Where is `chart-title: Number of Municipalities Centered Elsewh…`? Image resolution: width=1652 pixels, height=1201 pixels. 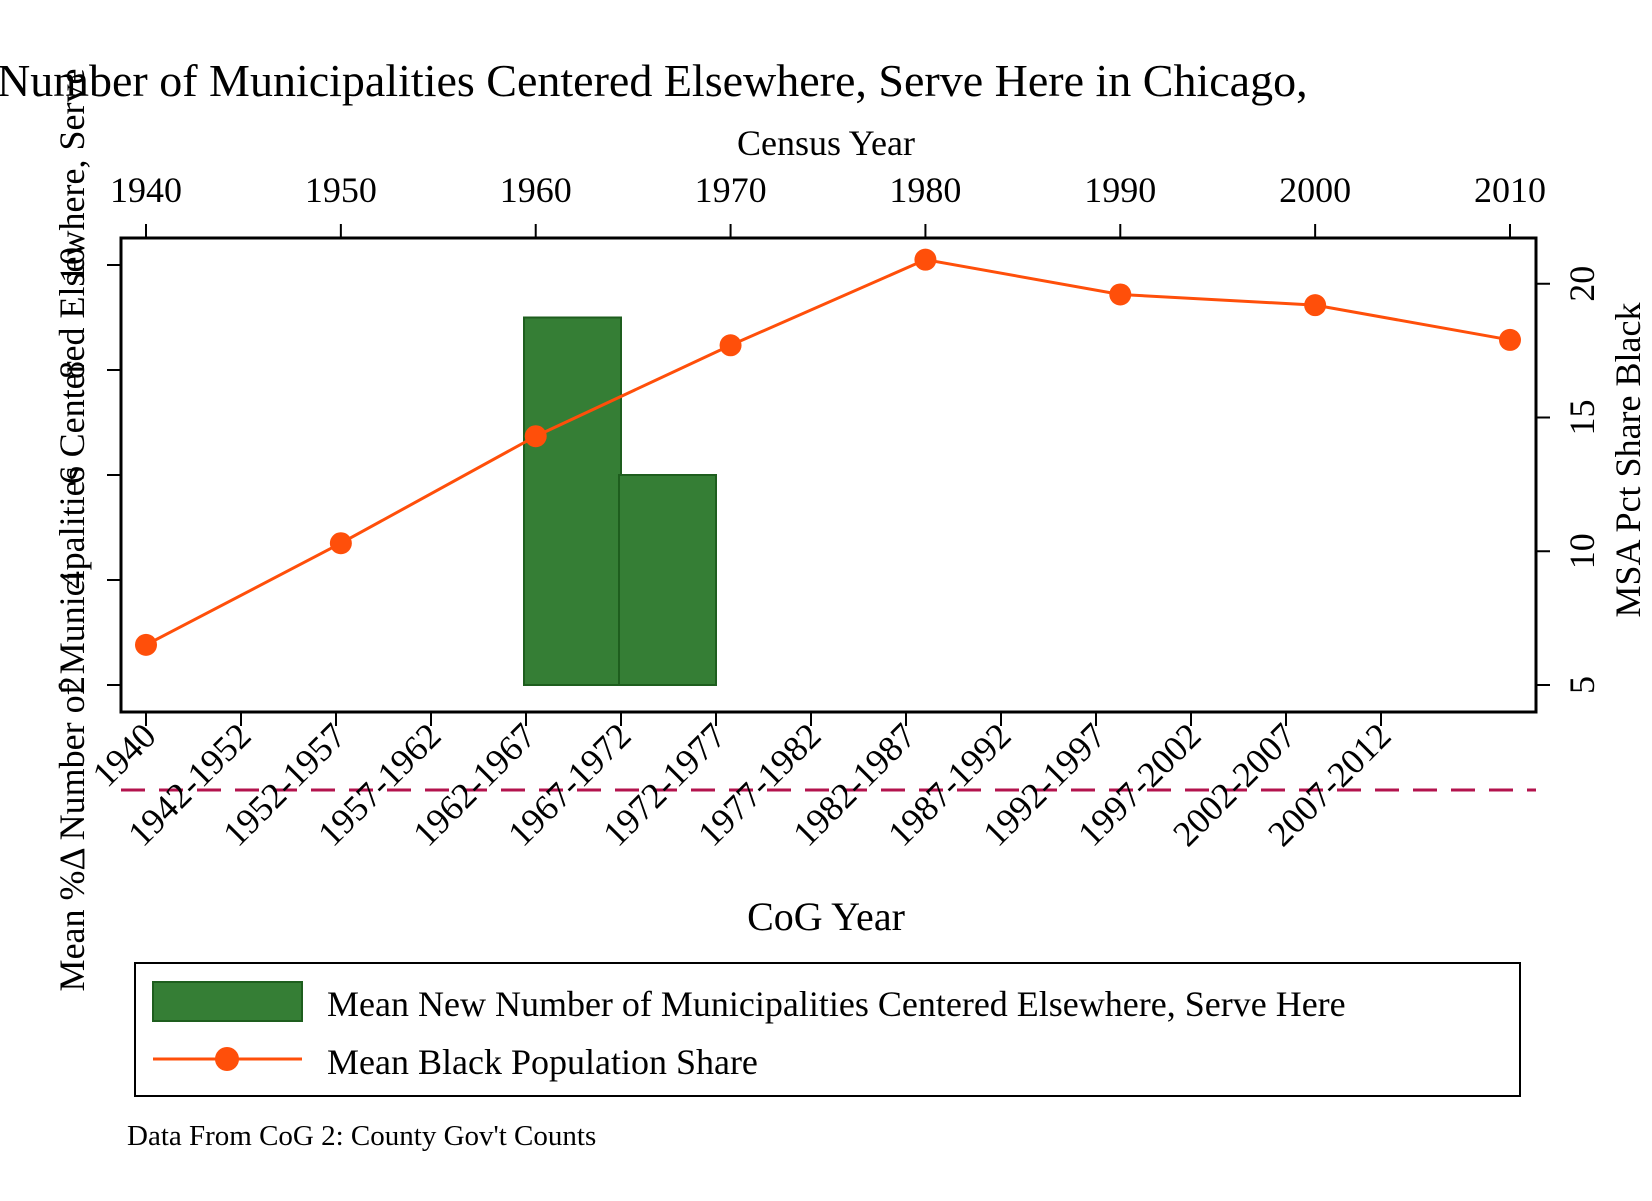 chart-title: Number of Municipalities Centered Elsewh… is located at coordinates (654, 80).